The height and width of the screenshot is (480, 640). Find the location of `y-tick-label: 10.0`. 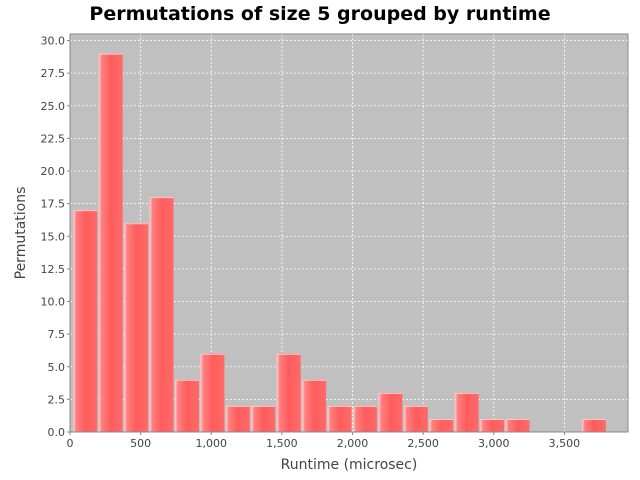

y-tick-label: 10.0 is located at coordinates (53, 302).